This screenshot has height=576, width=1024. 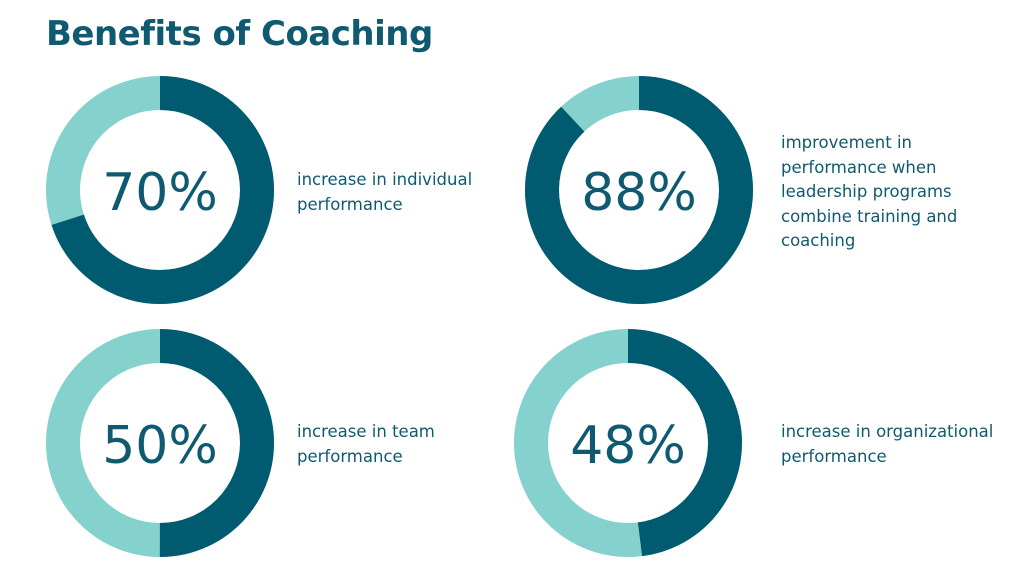 What do you see at coordinates (366, 444) in the screenshot?
I see `description-3: increase in team performance` at bounding box center [366, 444].